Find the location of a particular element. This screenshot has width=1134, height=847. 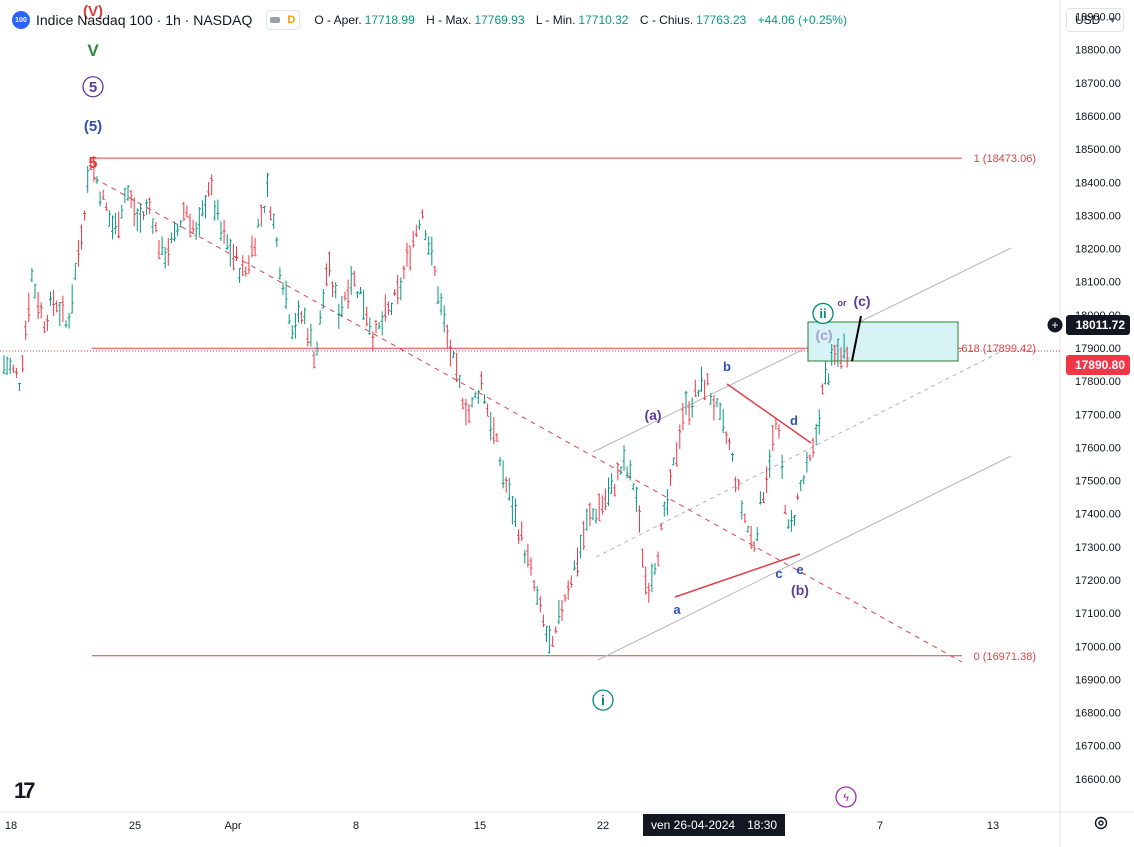

y-tick-label: 17400.00 is located at coordinates (1098, 515).